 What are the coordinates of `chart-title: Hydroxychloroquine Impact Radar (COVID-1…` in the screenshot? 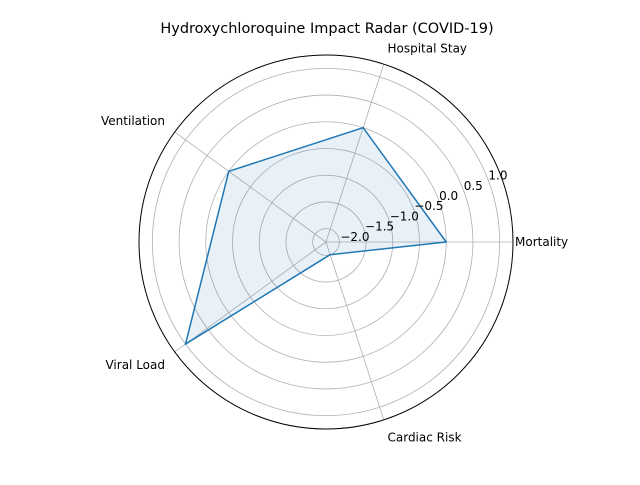 It's located at (326, 29).